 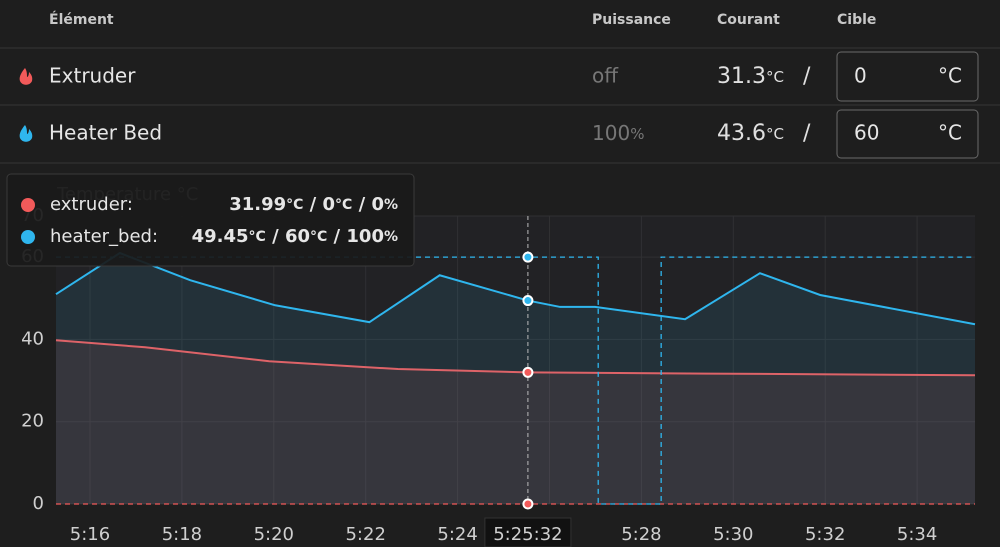 I want to click on cursor-label: 5:25:32, so click(x=527, y=534).